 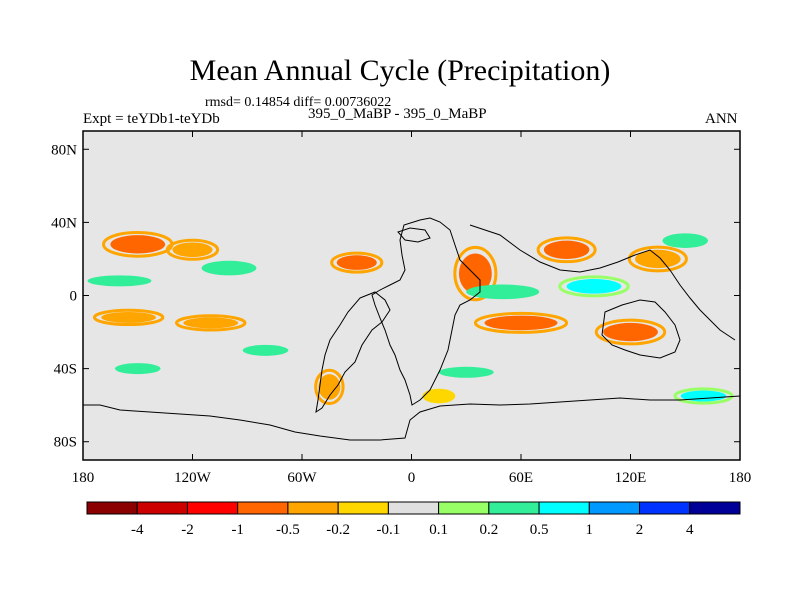 What do you see at coordinates (426, 311) in the screenshot?
I see `africa-outline` at bounding box center [426, 311].